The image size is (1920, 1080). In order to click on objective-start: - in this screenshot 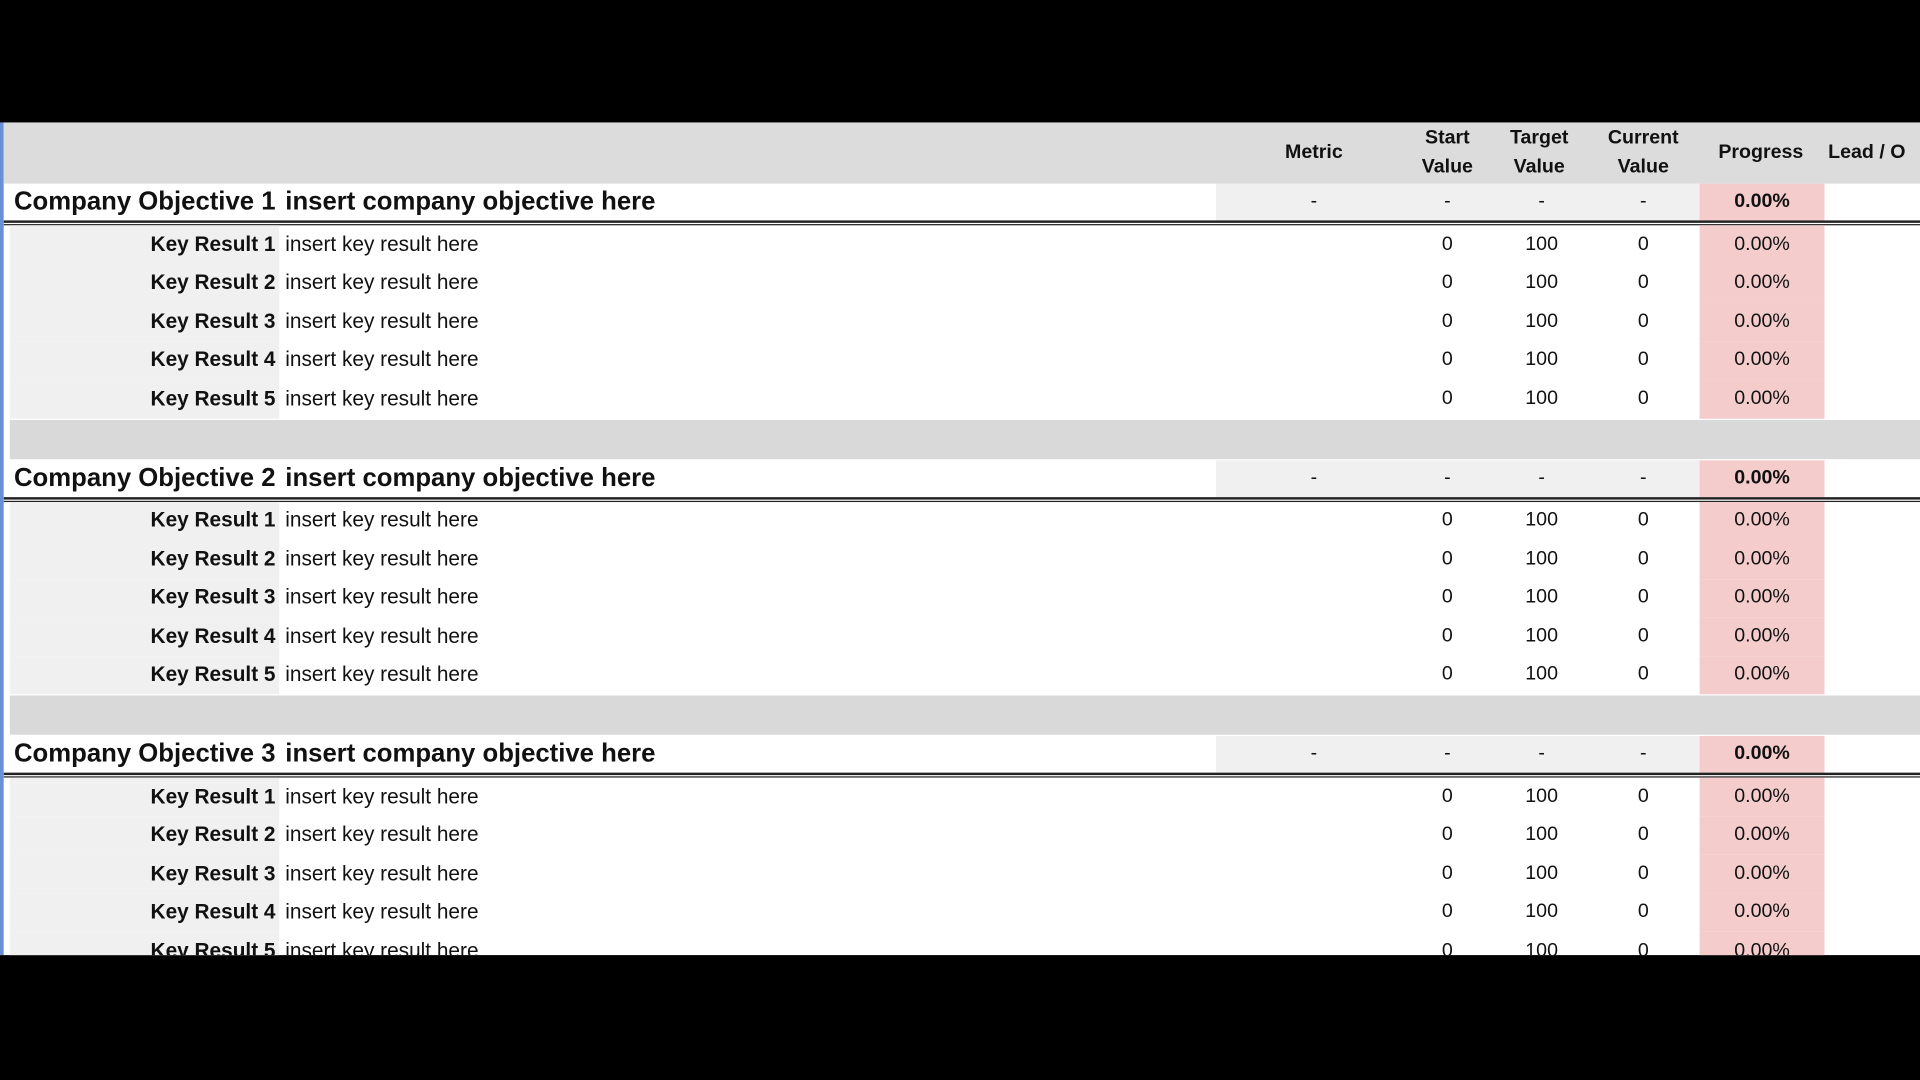, I will do `click(1447, 754)`.